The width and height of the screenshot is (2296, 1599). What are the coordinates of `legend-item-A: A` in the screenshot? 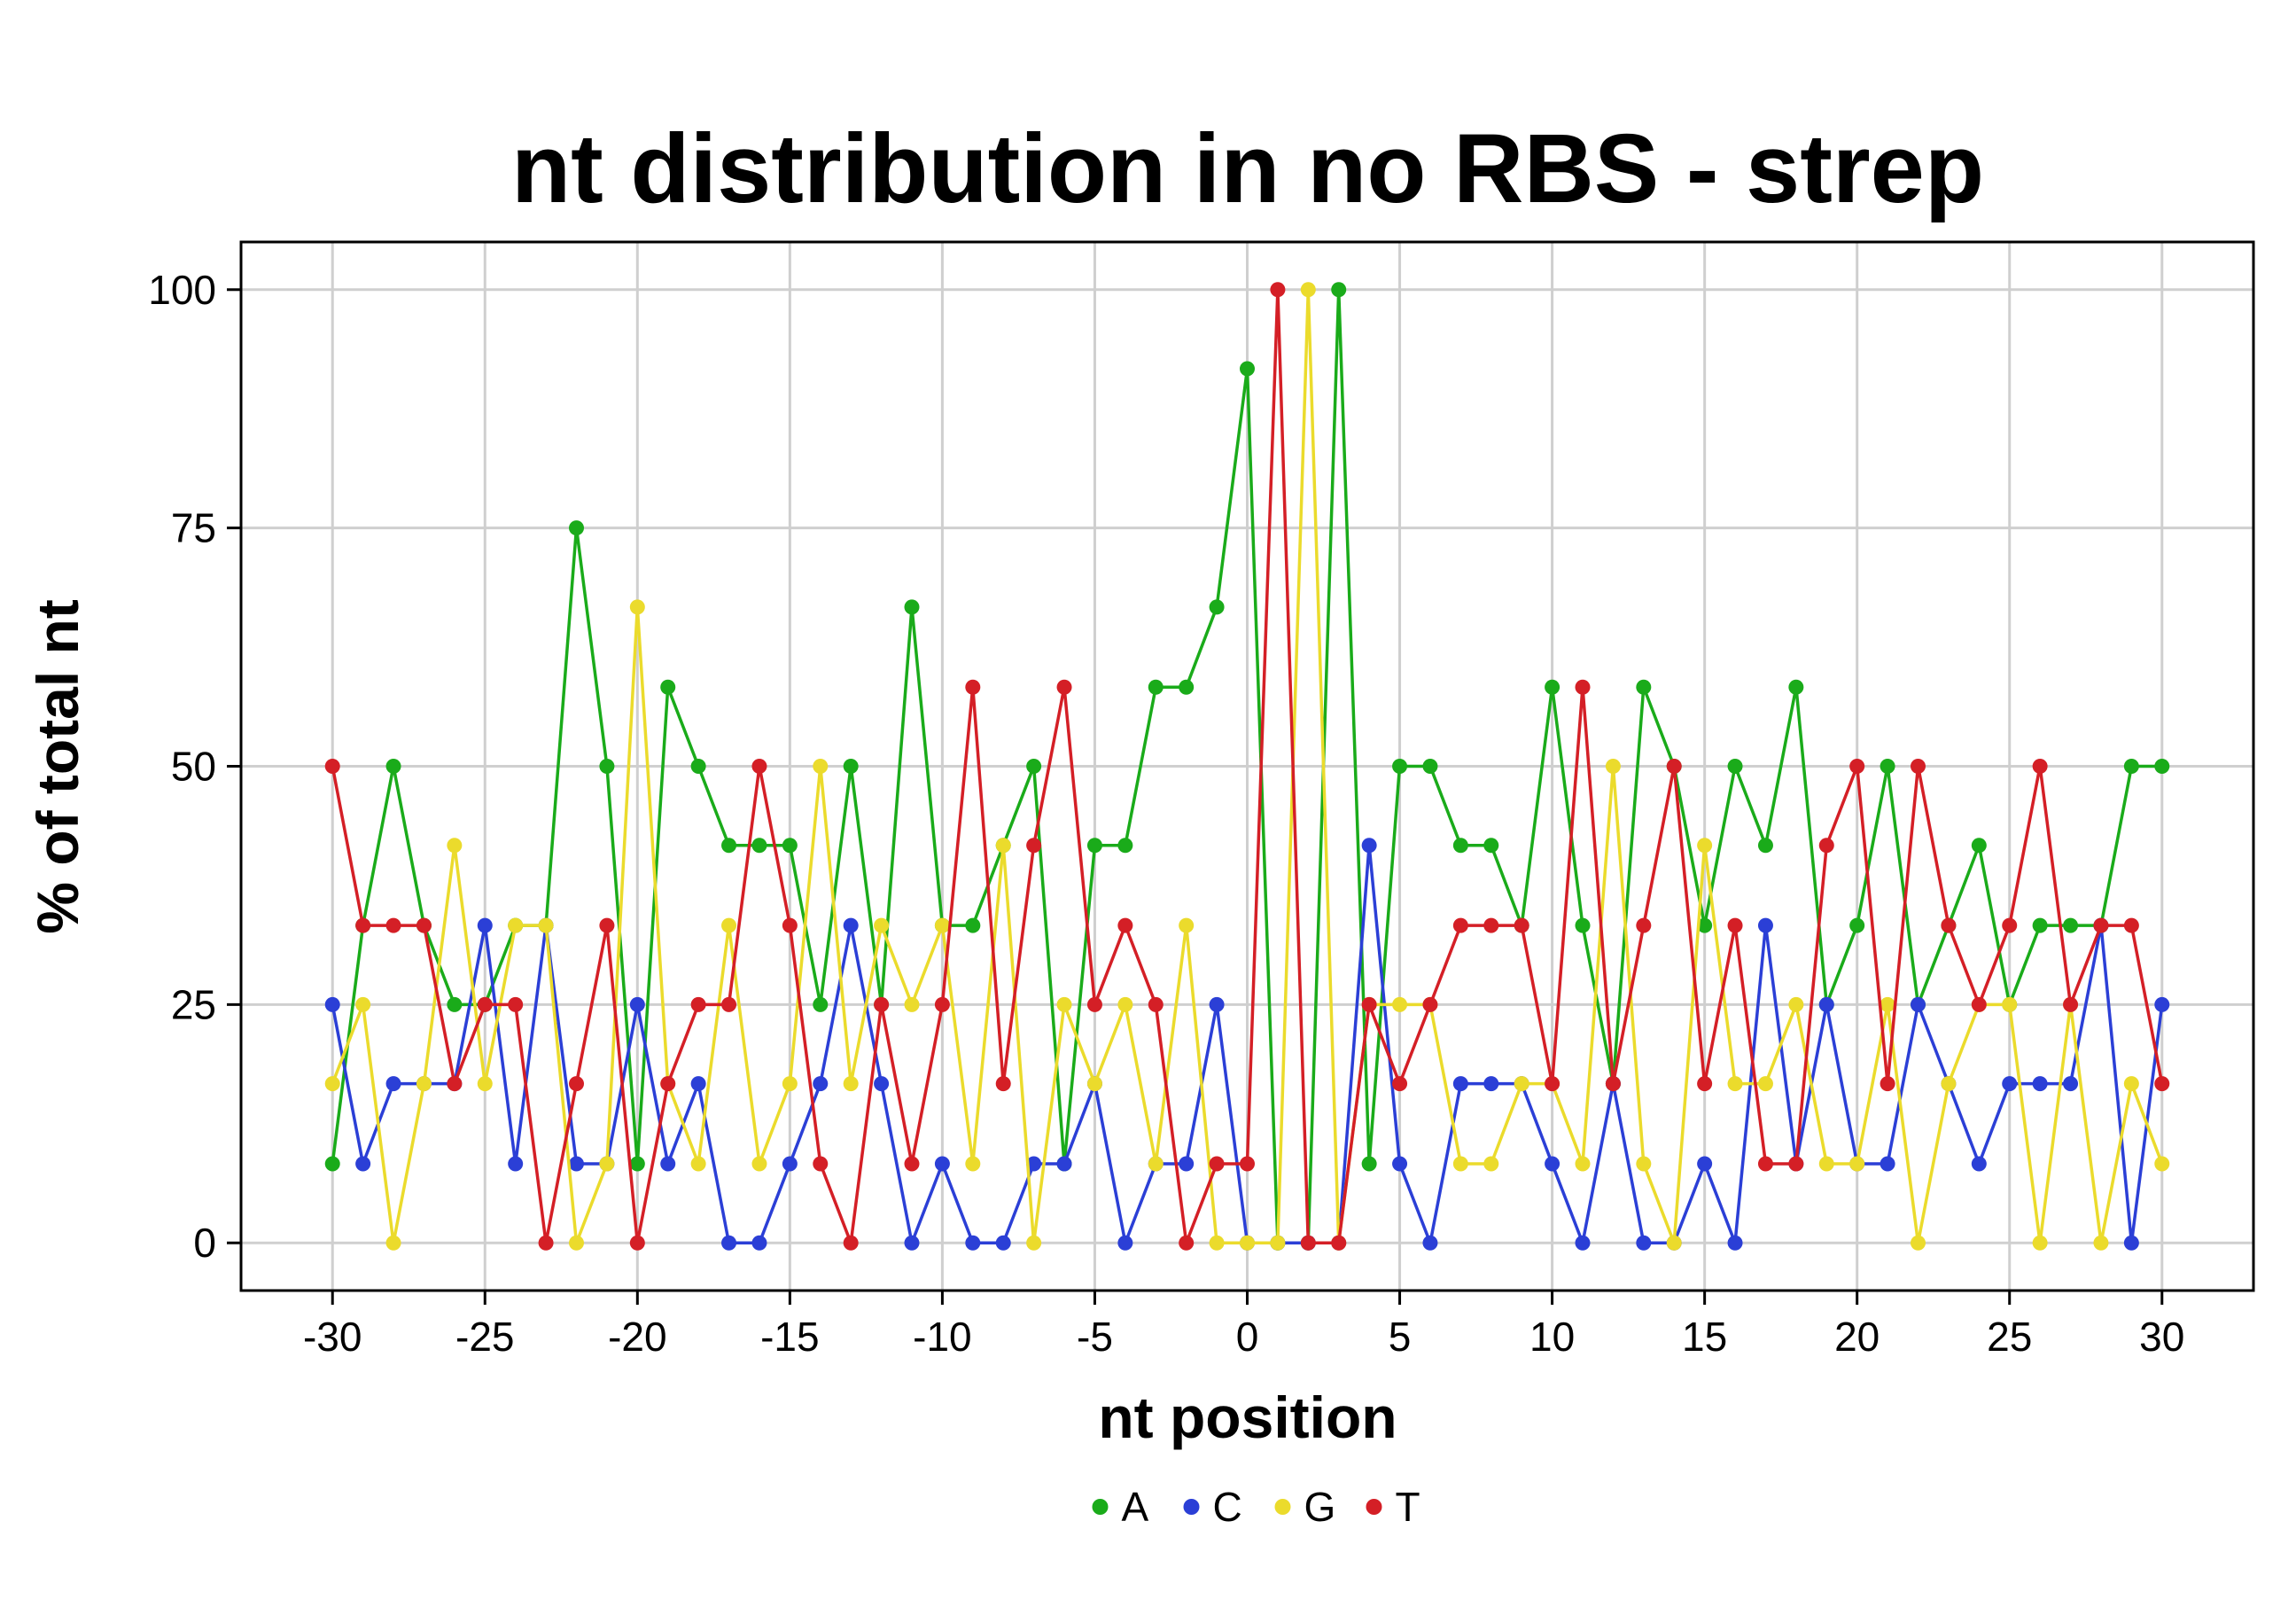 It's located at (1120, 1507).